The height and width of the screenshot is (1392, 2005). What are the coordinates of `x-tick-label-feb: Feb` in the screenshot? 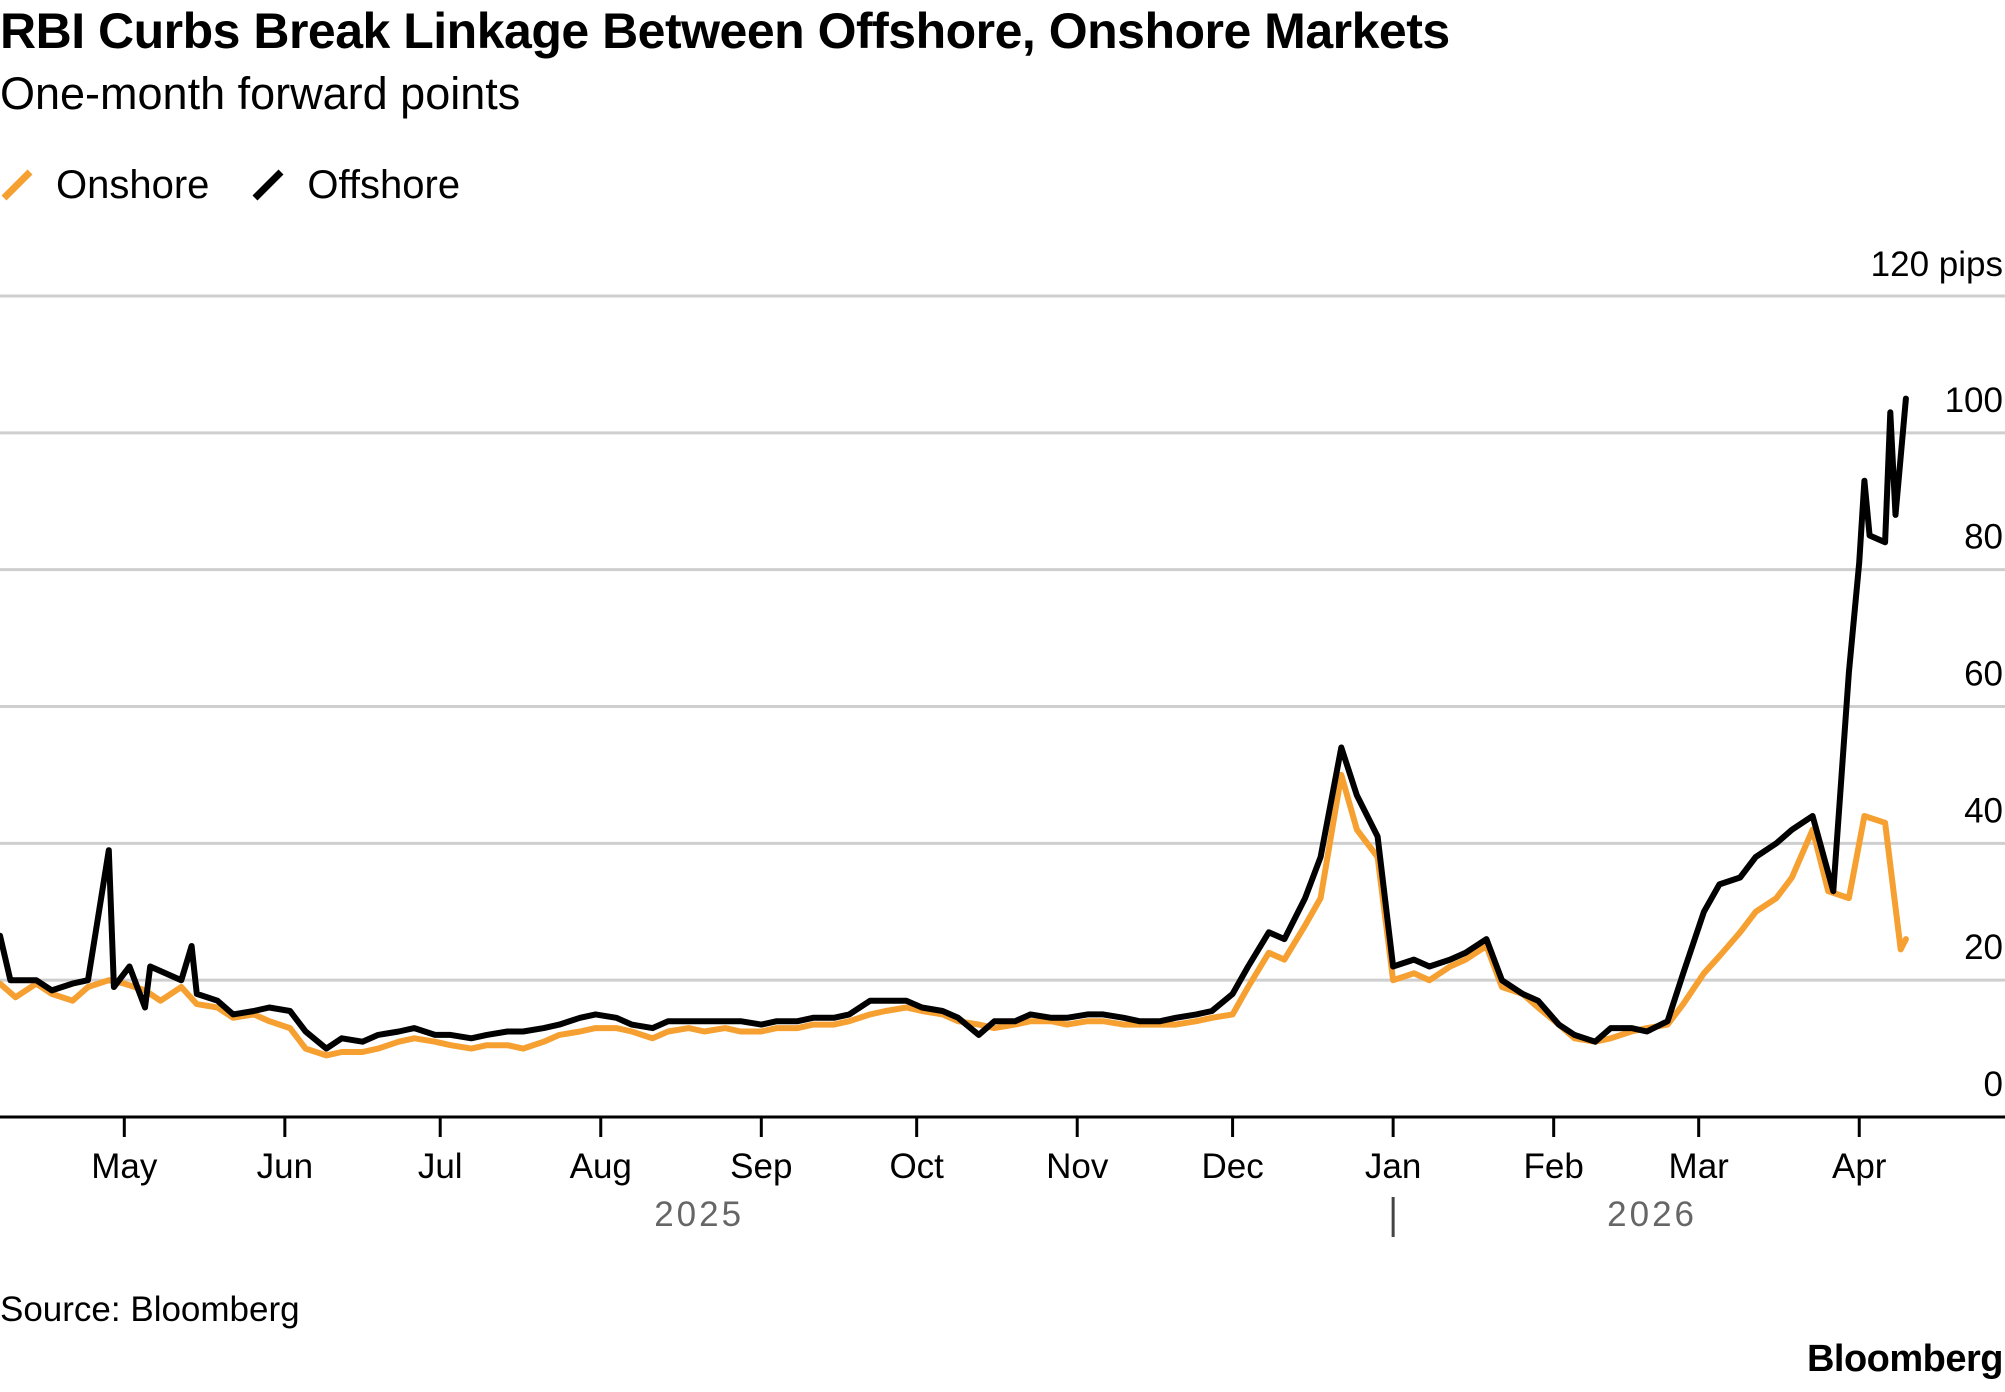 It's located at (1554, 1166).